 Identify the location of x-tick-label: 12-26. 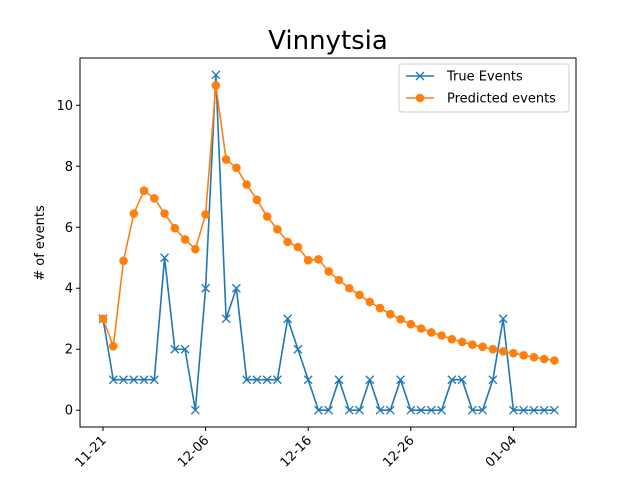
(398, 451).